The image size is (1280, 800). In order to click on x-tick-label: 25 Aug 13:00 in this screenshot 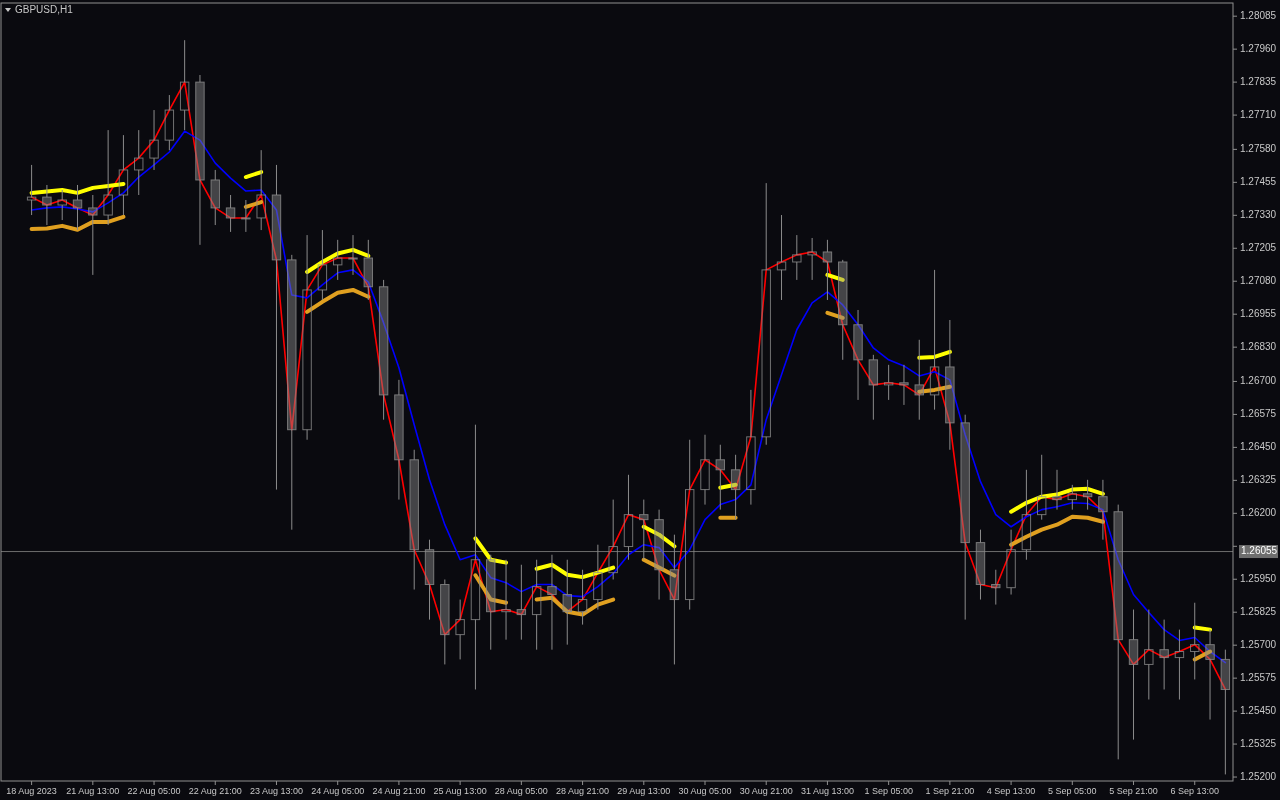, I will do `click(460, 791)`.